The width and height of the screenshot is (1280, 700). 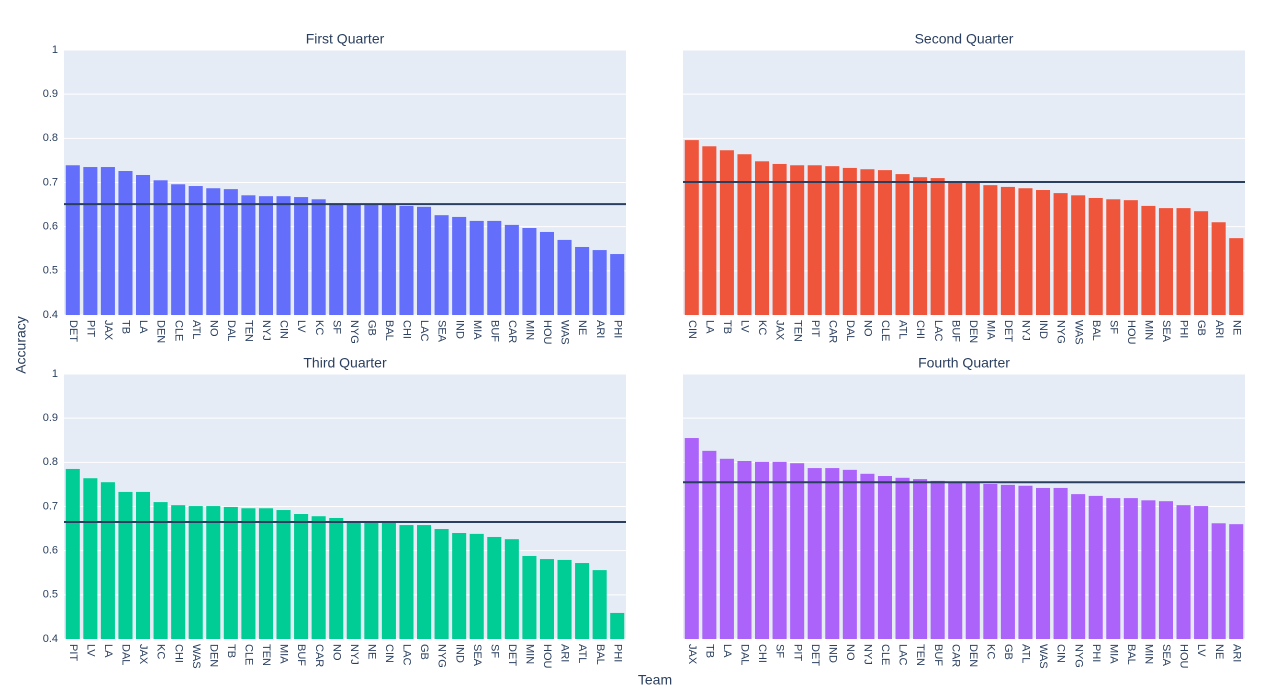 I want to click on x-tick-label: TEN, so click(x=920, y=655).